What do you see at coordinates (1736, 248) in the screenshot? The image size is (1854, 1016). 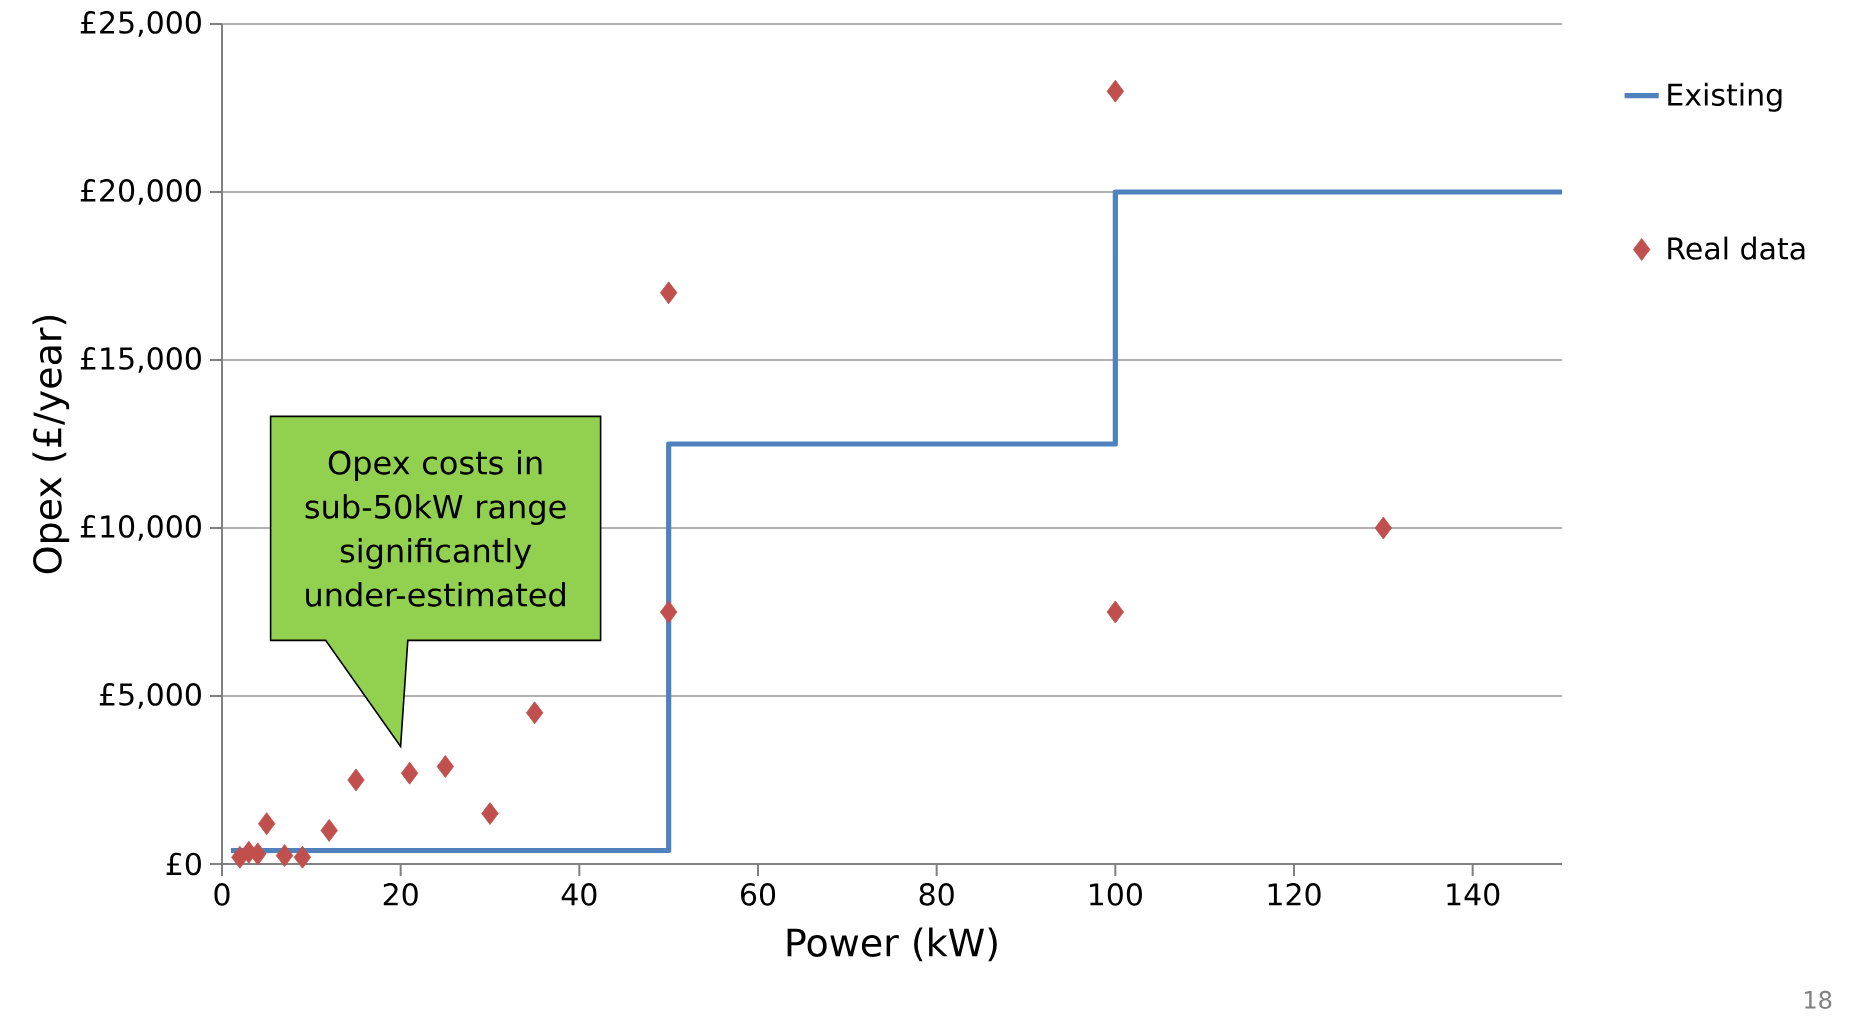 I see `legend-label: Real data` at bounding box center [1736, 248].